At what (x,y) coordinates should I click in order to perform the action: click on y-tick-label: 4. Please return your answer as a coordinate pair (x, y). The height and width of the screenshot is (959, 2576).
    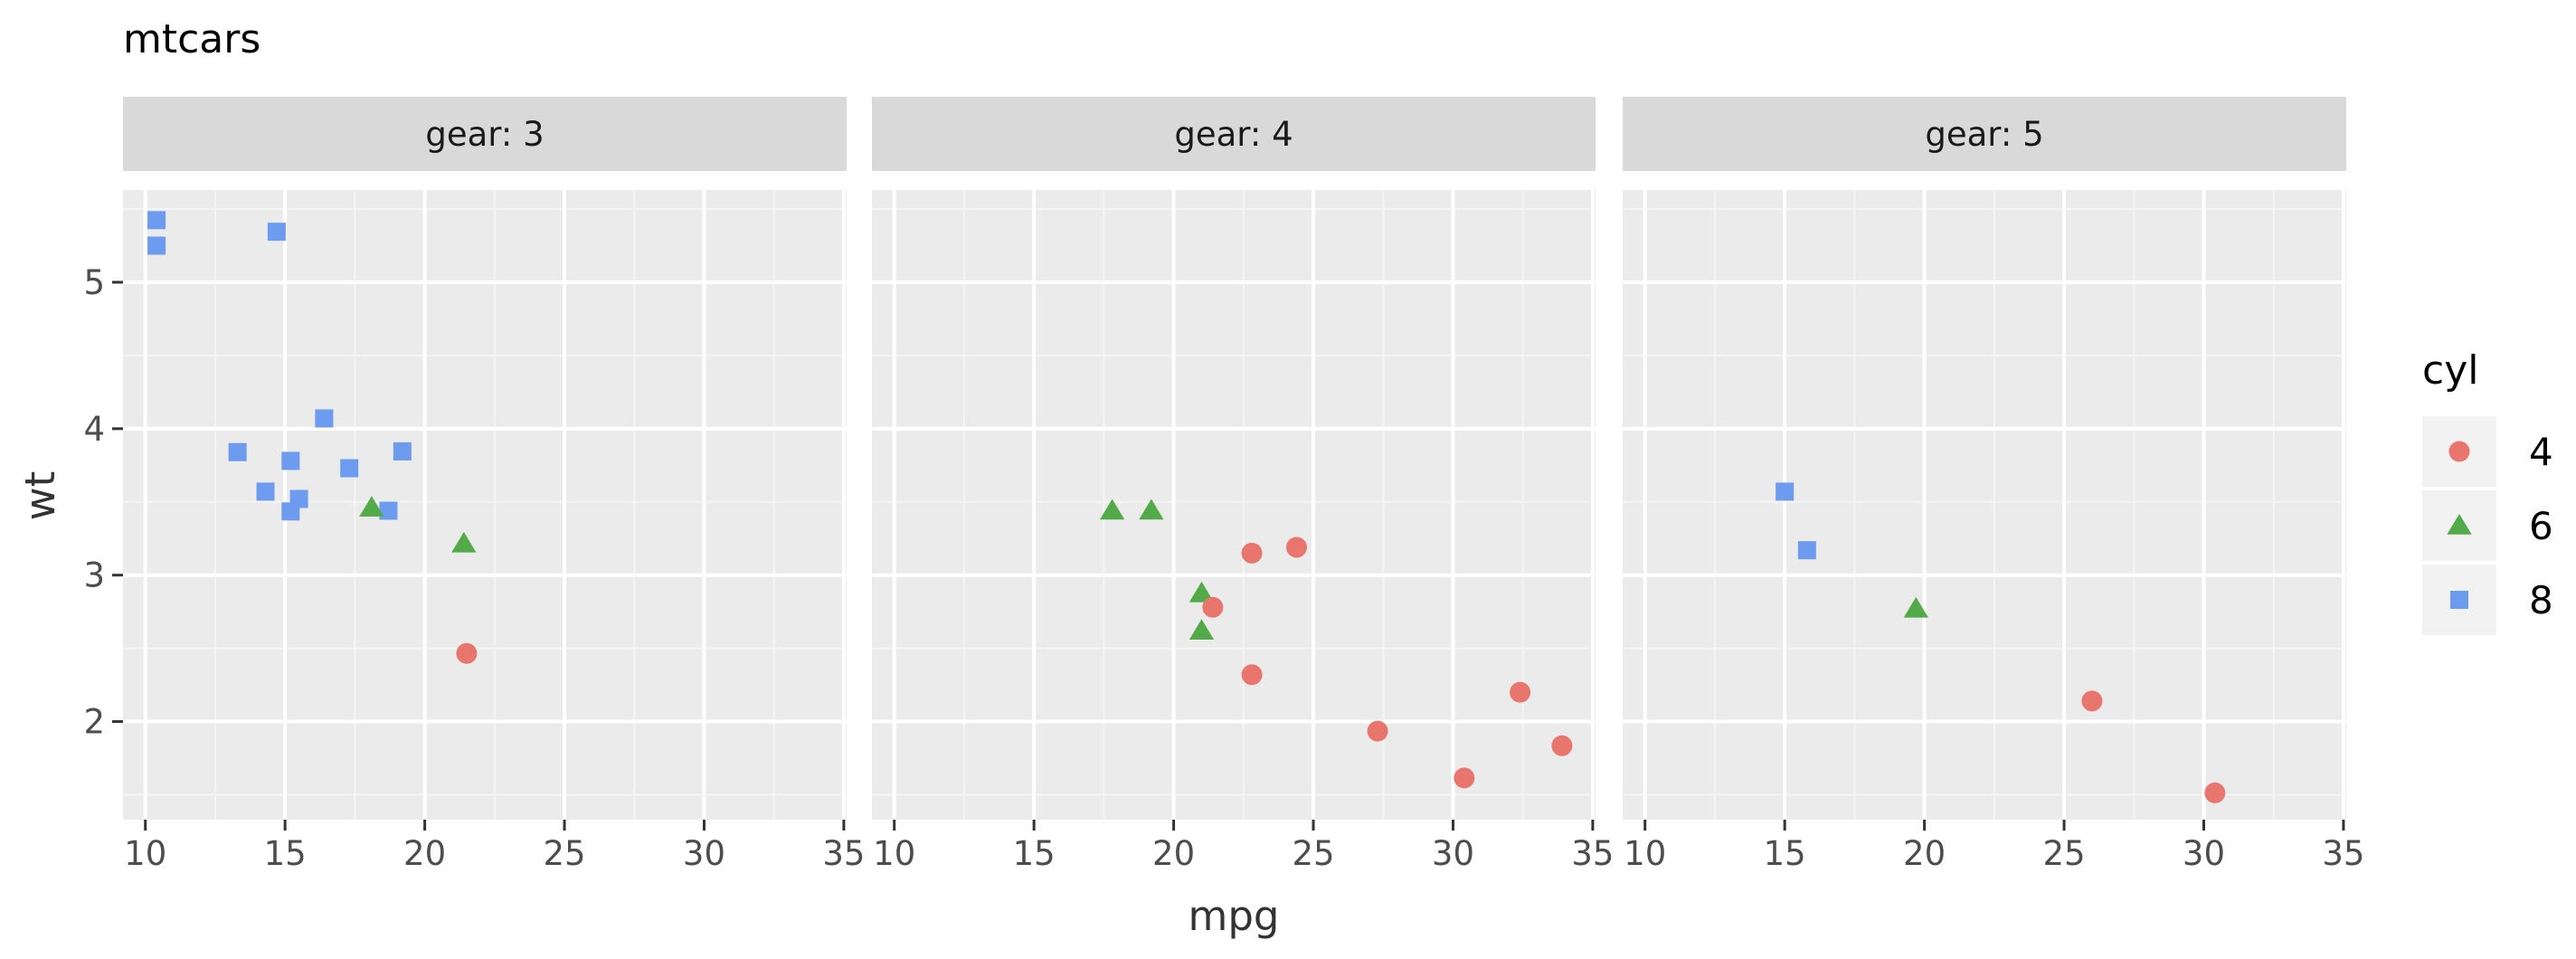
    Looking at the image, I should click on (94, 429).